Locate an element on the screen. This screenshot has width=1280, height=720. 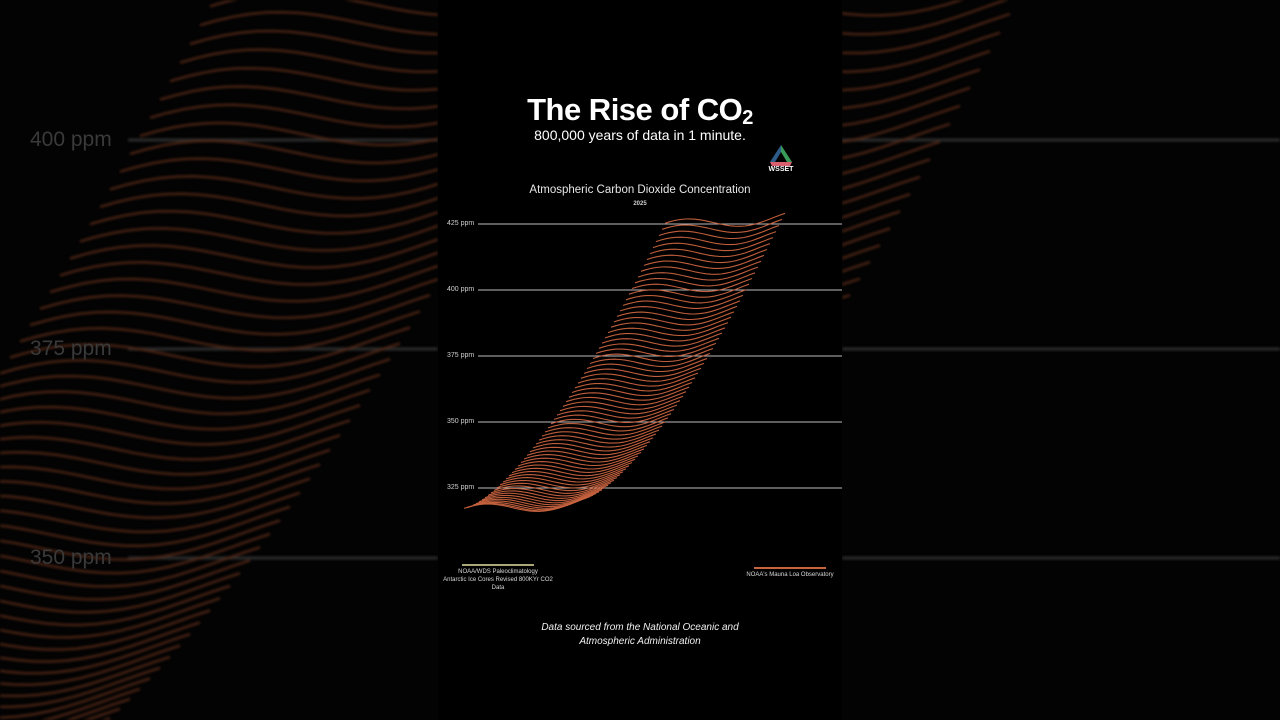
page-subtitle: 800,000 years of data in 1 minute. is located at coordinates (640, 135).